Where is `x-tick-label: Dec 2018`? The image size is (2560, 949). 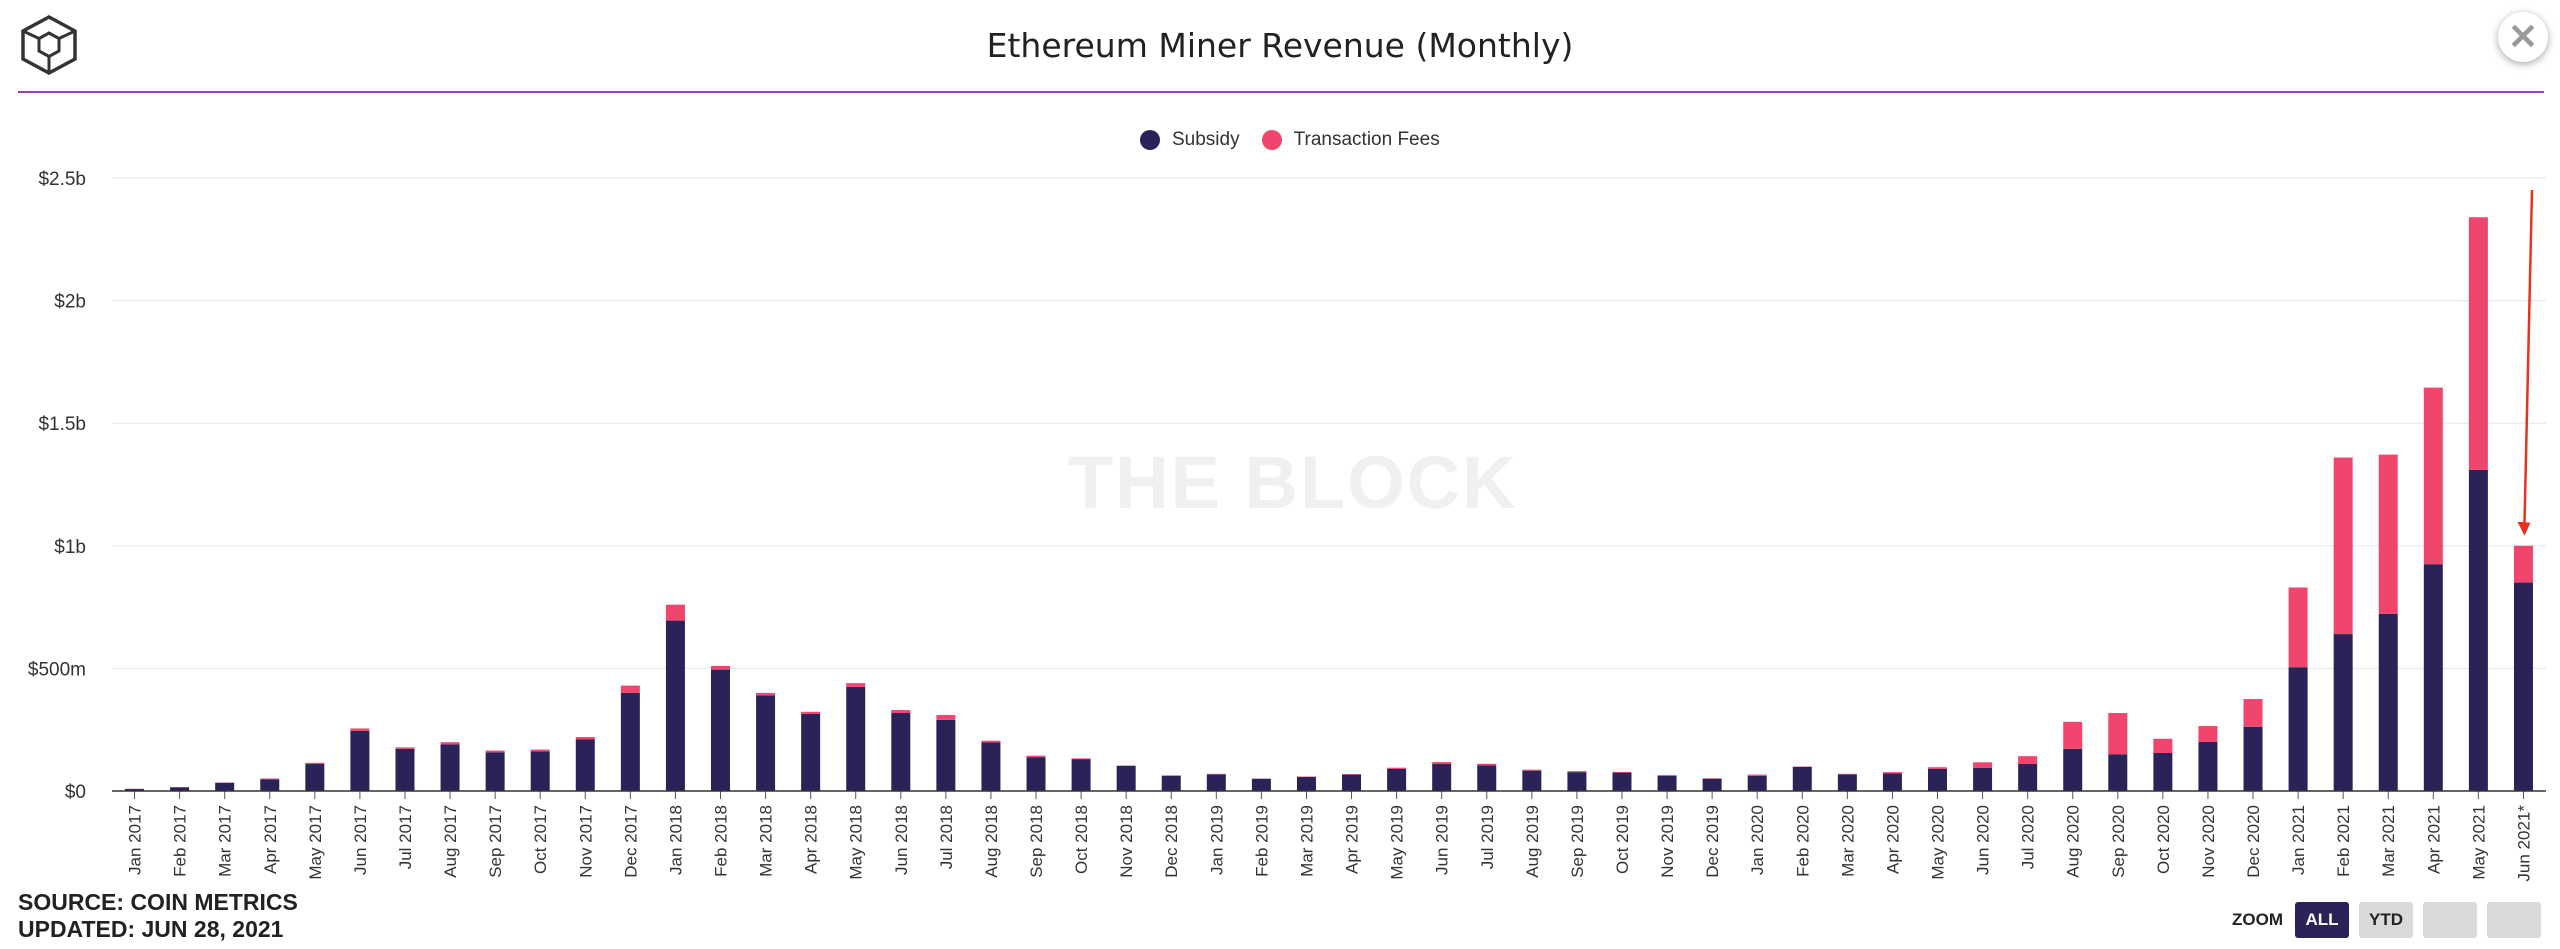
x-tick-label: Dec 2018 is located at coordinates (1171, 841).